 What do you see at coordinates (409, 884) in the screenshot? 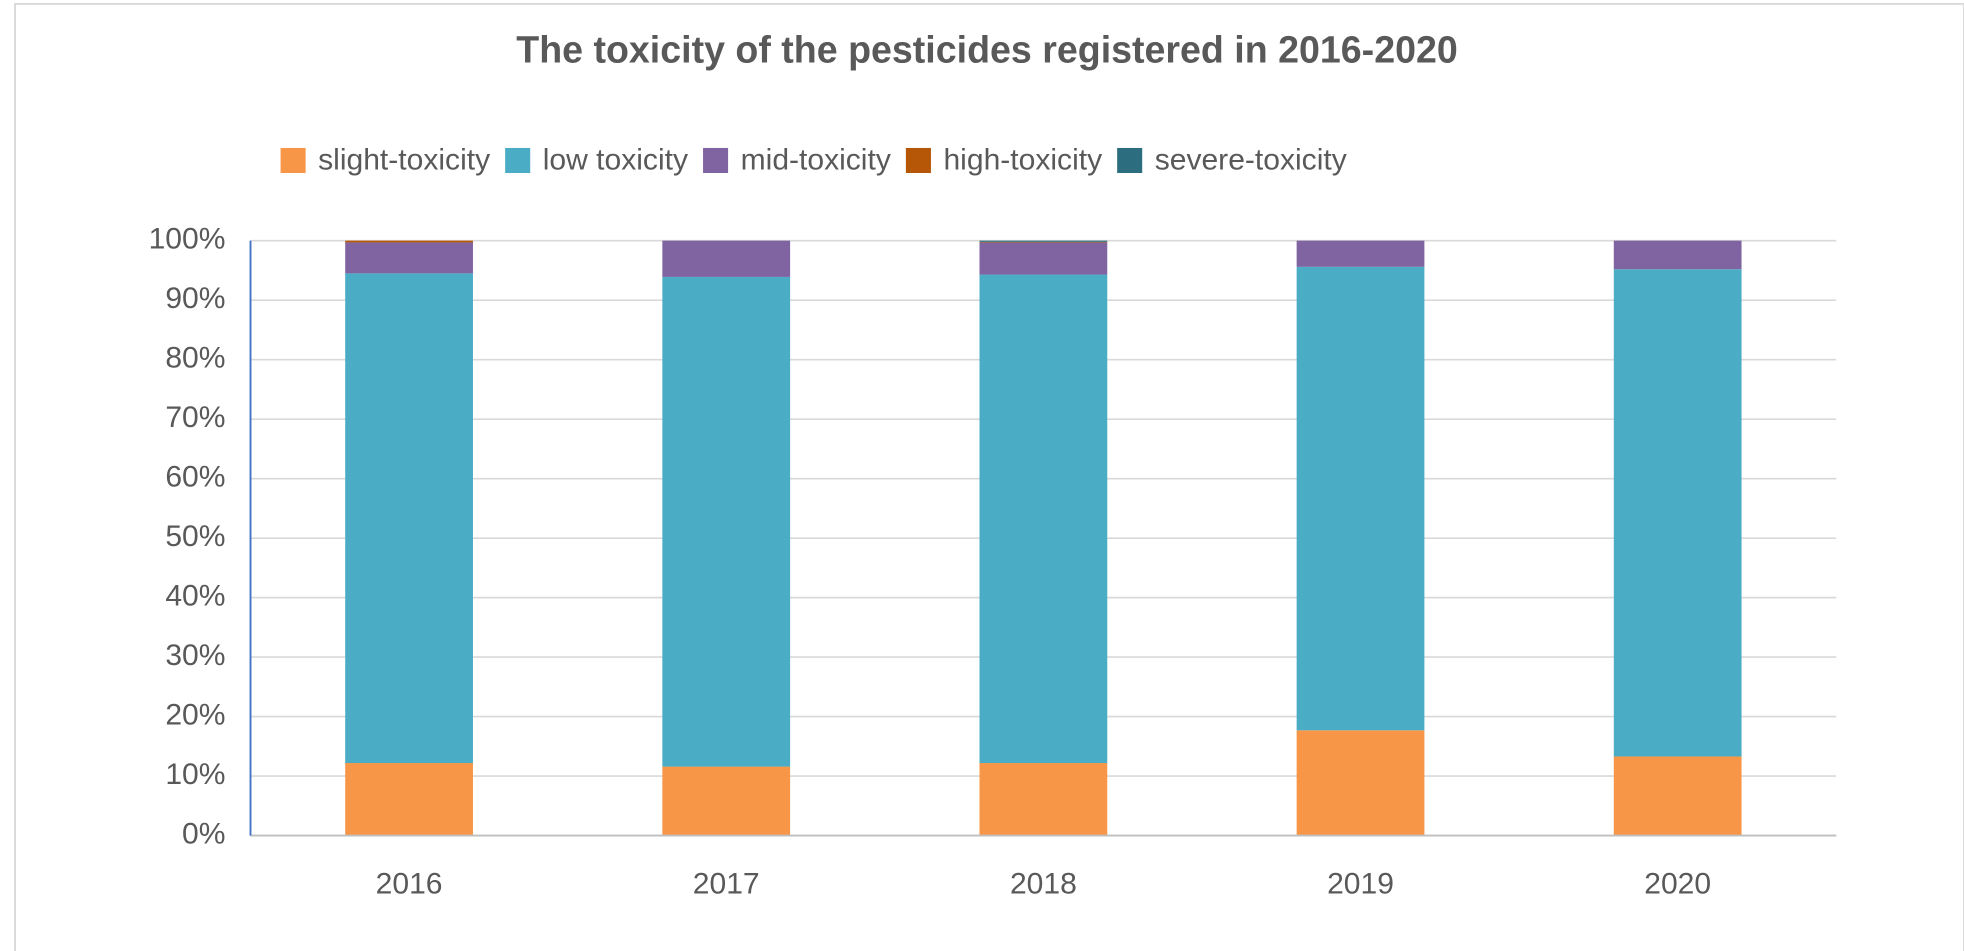
I see `x-tick-label: 2016` at bounding box center [409, 884].